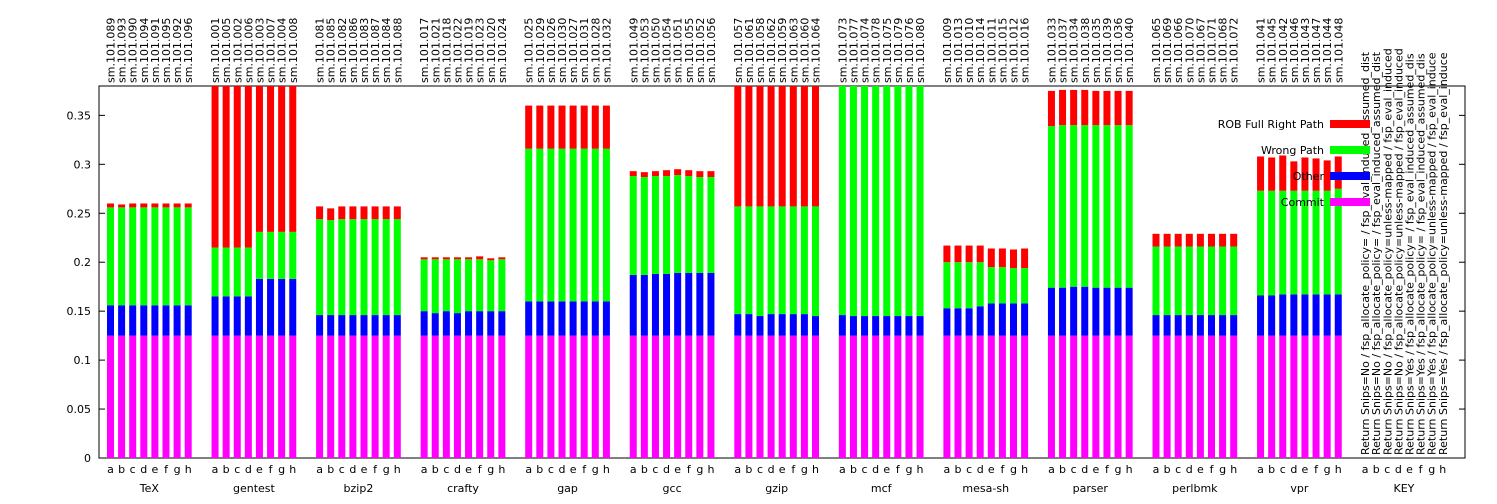 This screenshot has width=1497, height=504. I want to click on other-segment-mesa-sh-g, so click(1013, 319).